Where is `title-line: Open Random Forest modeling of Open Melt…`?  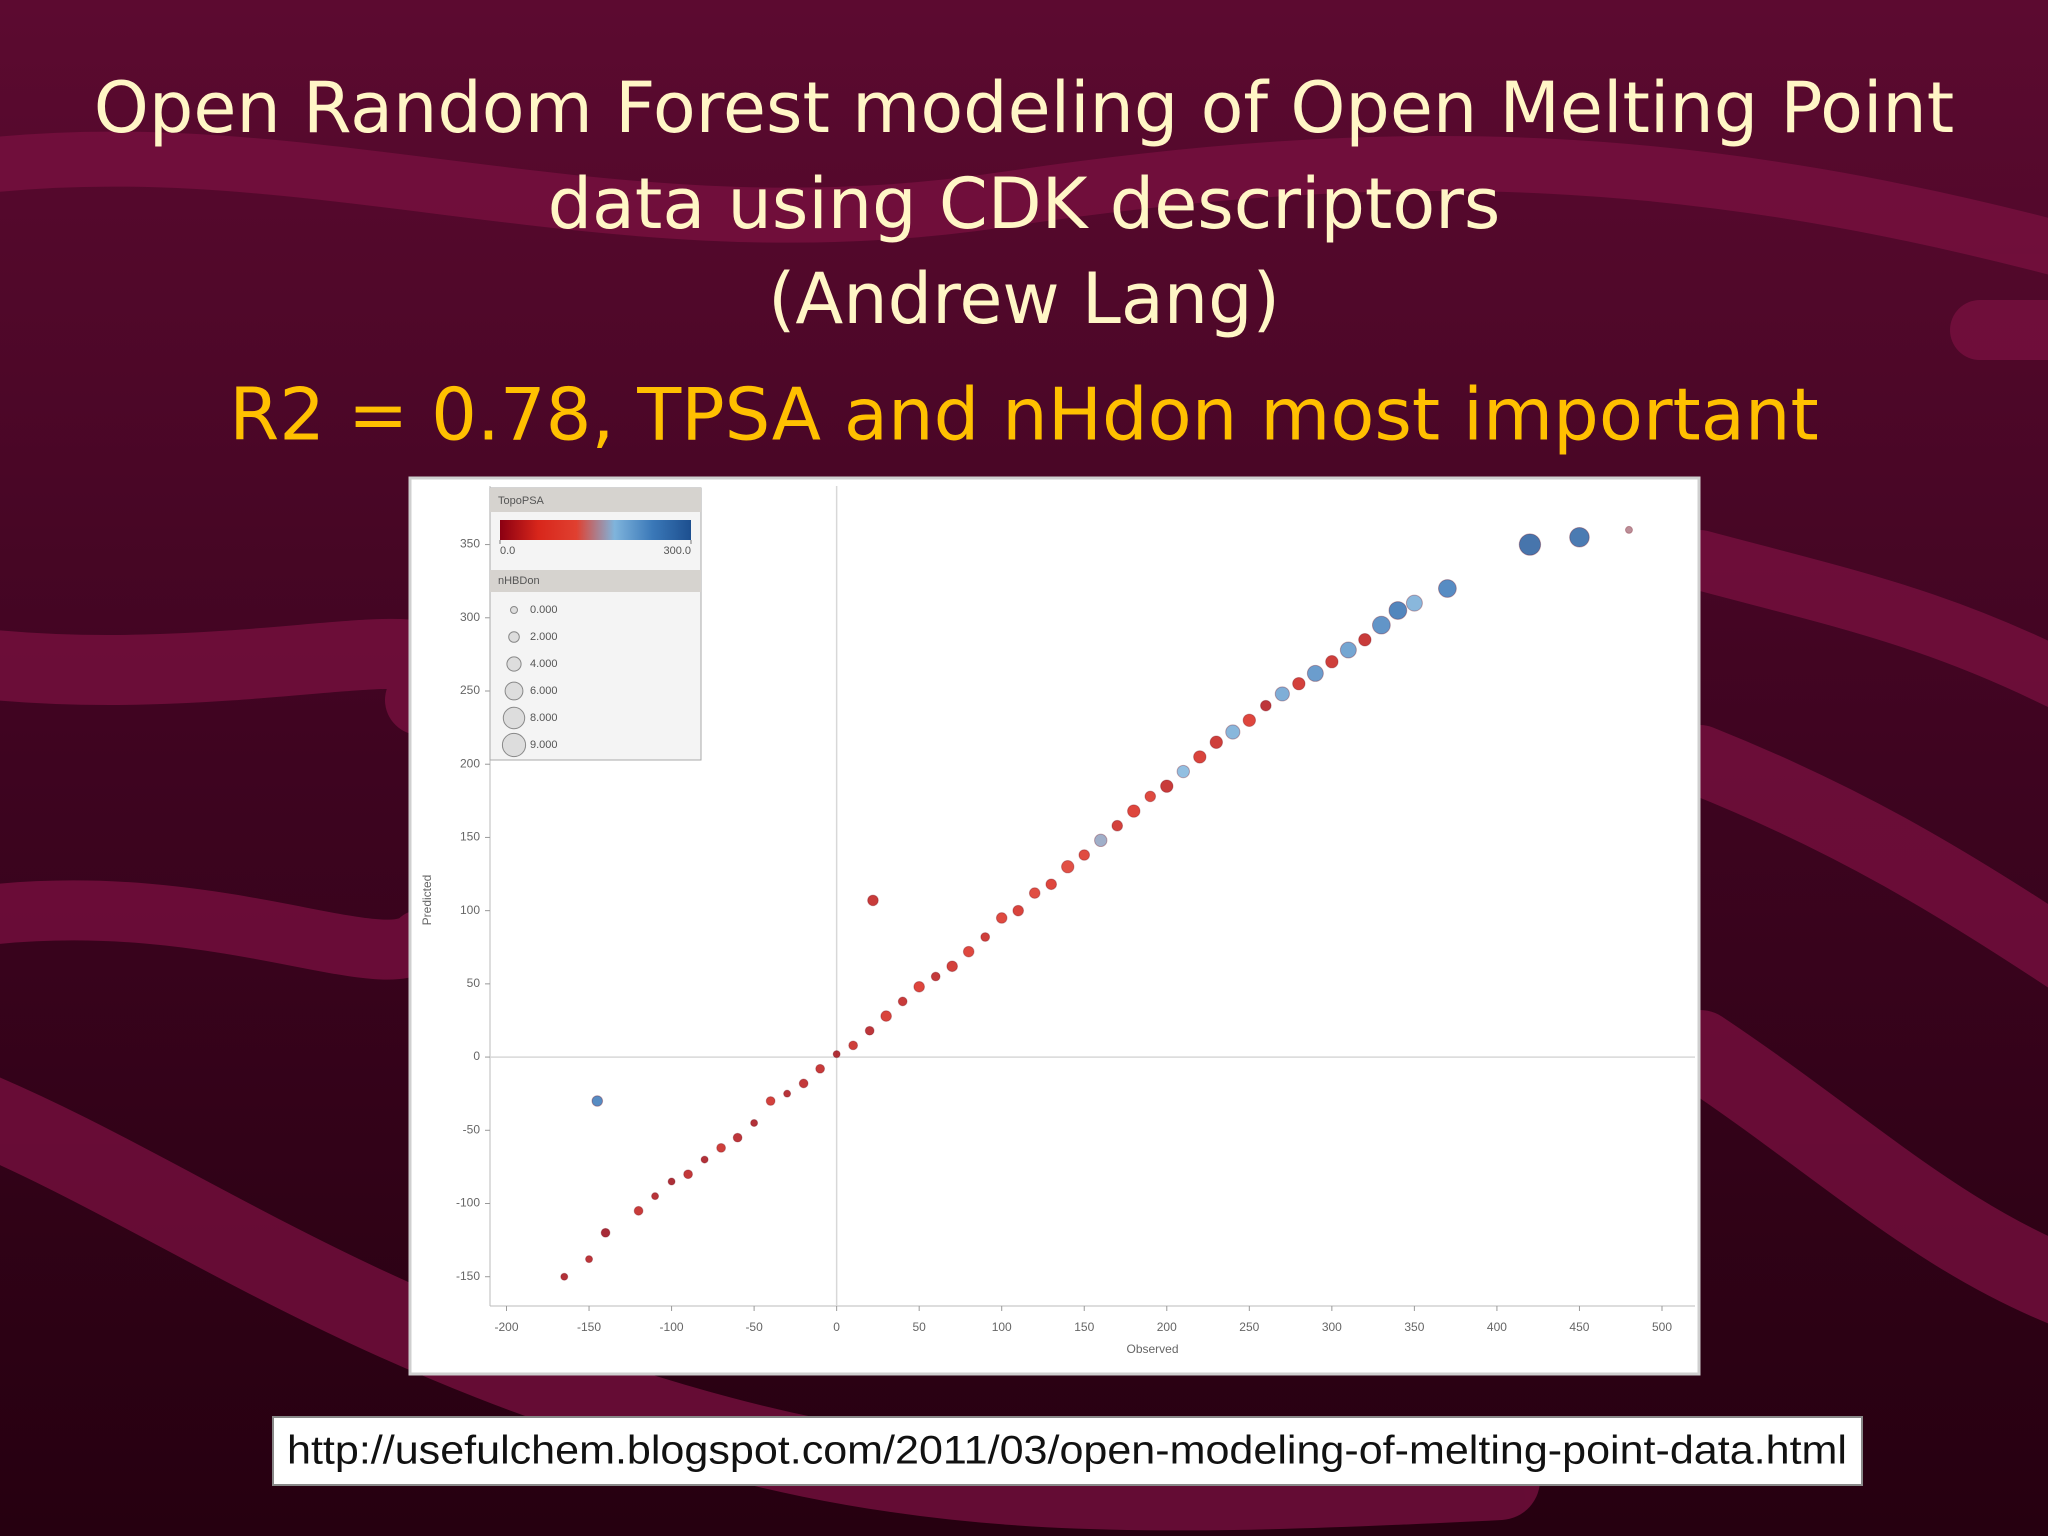 title-line: Open Random Forest modeling of Open Melt… is located at coordinates (1024, 108).